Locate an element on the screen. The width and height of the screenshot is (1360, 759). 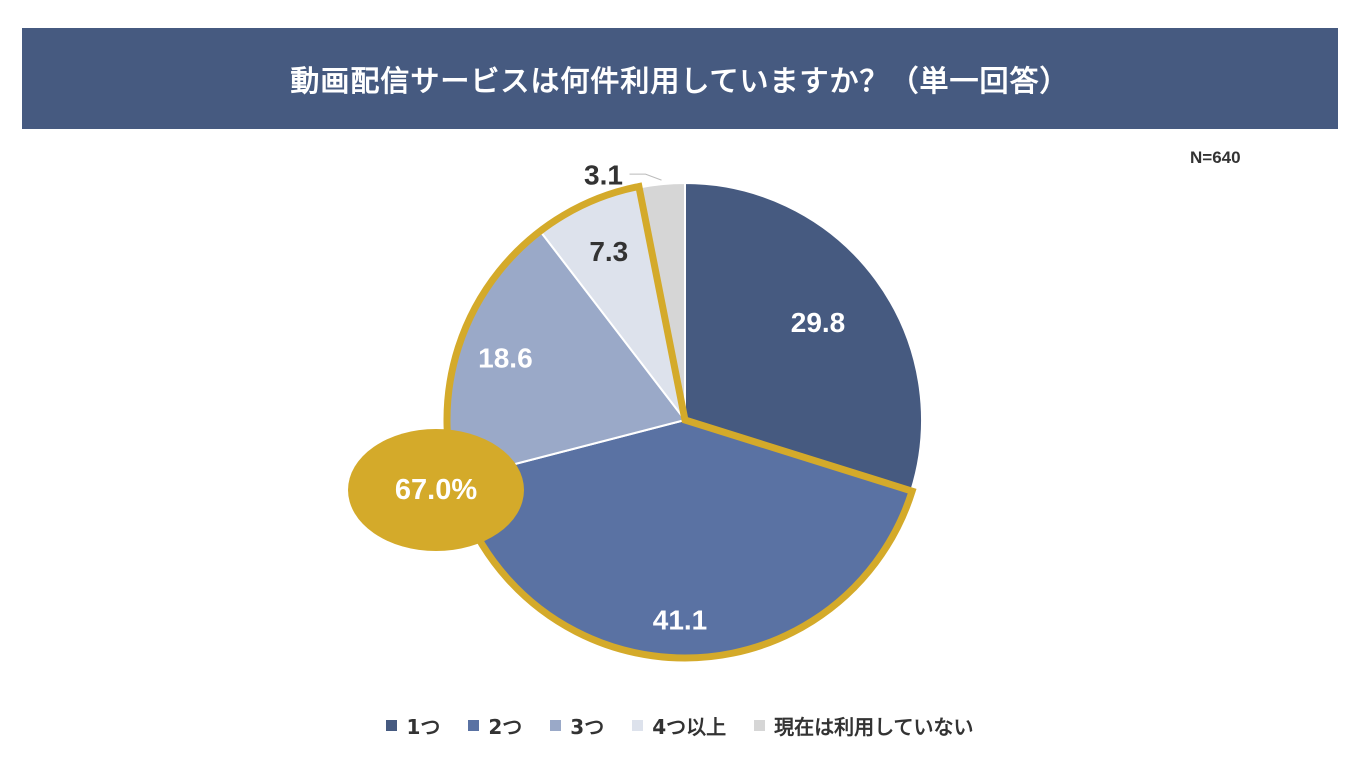
value-label-5: 3.1 is located at coordinates (603, 175).